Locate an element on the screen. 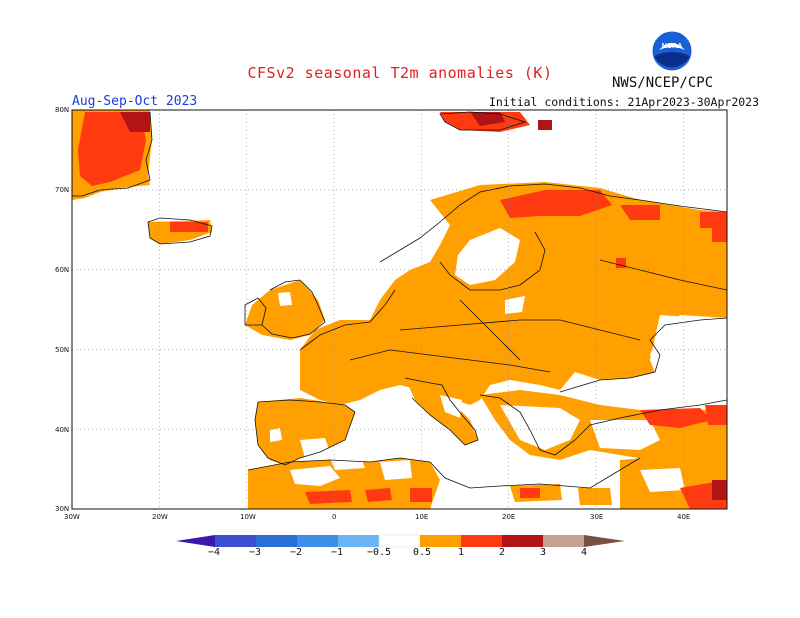 The width and height of the screenshot is (800, 618). lon-label-40e: 40E is located at coordinates (684, 517).